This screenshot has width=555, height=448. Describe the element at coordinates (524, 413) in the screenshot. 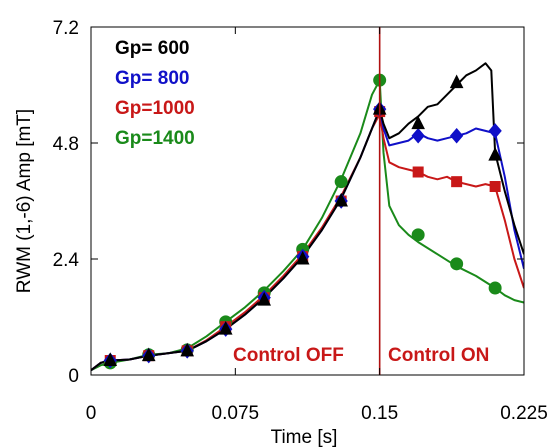

I see `x-tick-label: 0.225` at that location.